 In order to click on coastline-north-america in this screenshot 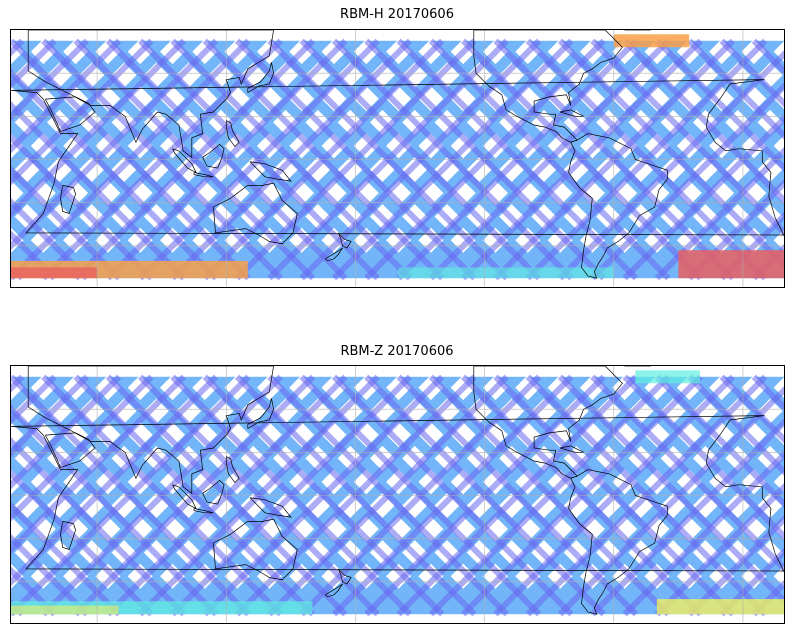, I will do `click(548, 422)`.